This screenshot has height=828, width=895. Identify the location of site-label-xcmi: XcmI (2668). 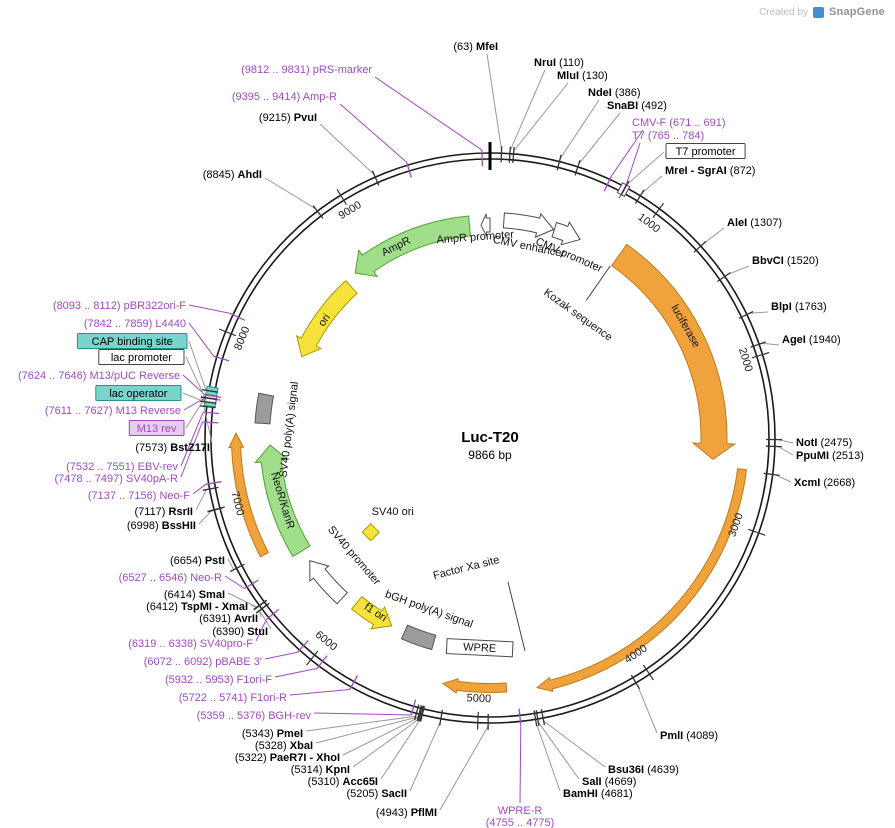
(824, 483).